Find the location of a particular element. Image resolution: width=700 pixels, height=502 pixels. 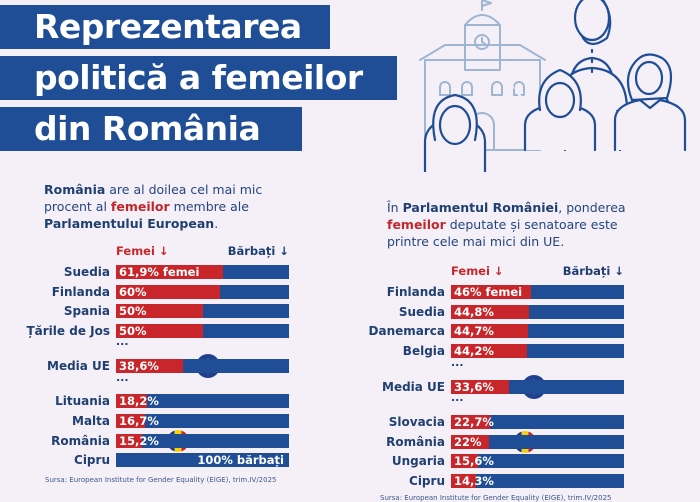

title-line-1: Reprezentarea is located at coordinates (165, 27).